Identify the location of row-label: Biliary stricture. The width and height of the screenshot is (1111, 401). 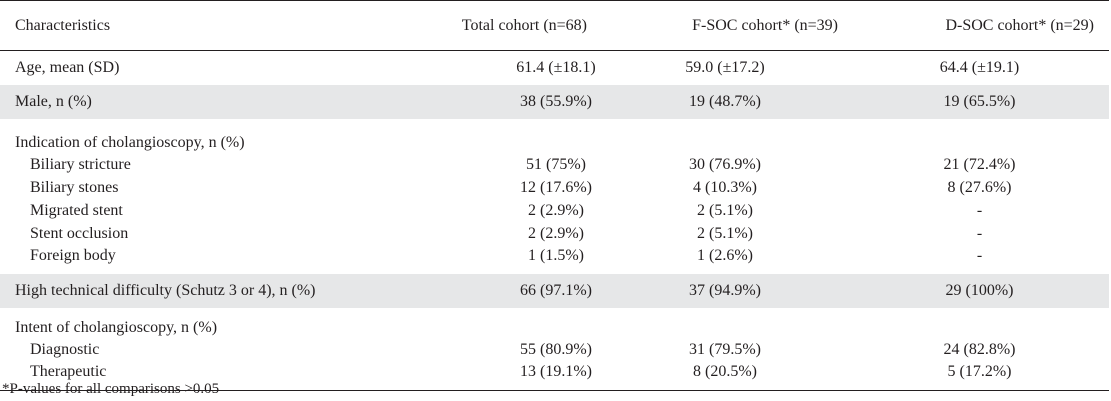
(80, 164).